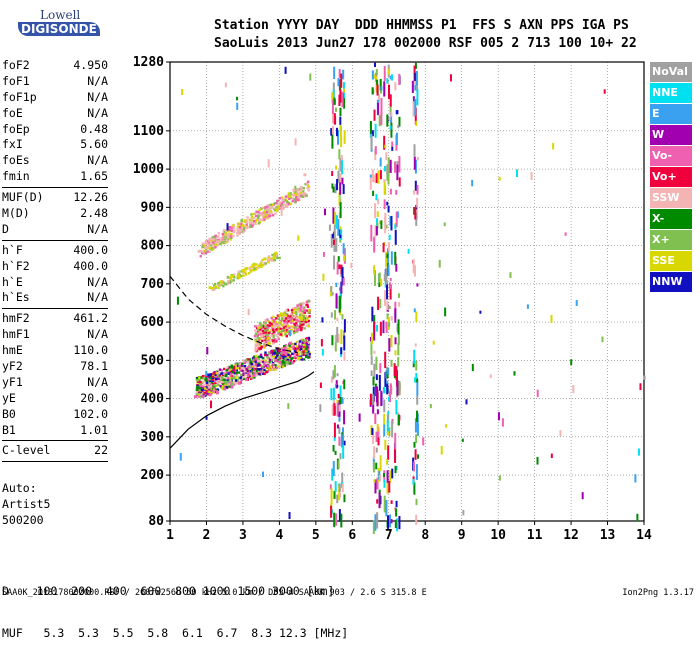 The width and height of the screenshot is (700, 654). What do you see at coordinates (644, 535) in the screenshot?
I see `x-tick-label: 14` at bounding box center [644, 535].